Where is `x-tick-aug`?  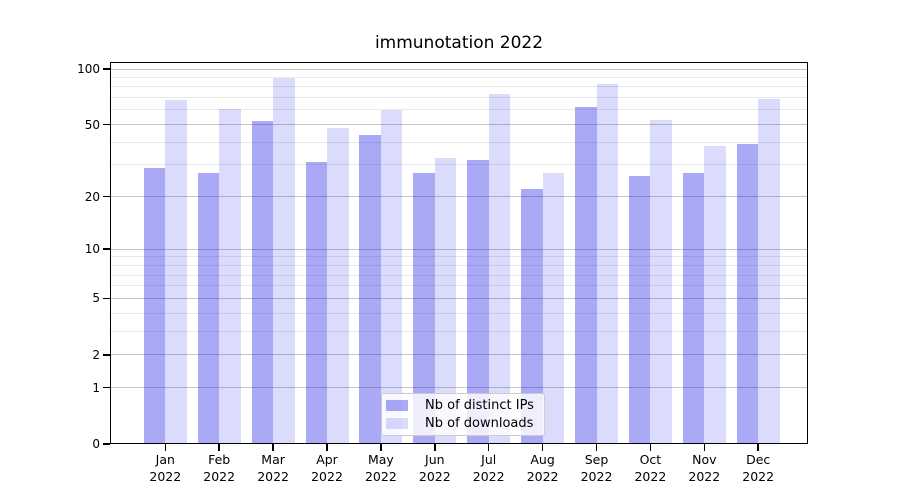
x-tick-aug is located at coordinates (542, 447).